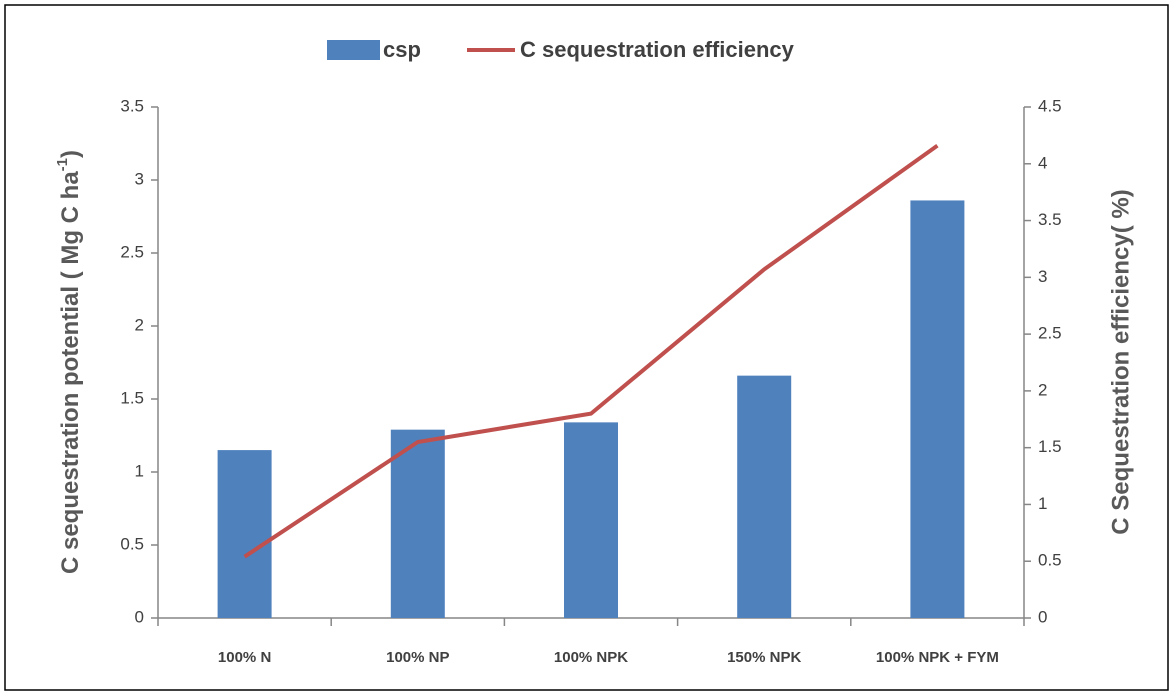  Describe the element at coordinates (1042, 276) in the screenshot. I see `y2-tick-label: 3` at that location.